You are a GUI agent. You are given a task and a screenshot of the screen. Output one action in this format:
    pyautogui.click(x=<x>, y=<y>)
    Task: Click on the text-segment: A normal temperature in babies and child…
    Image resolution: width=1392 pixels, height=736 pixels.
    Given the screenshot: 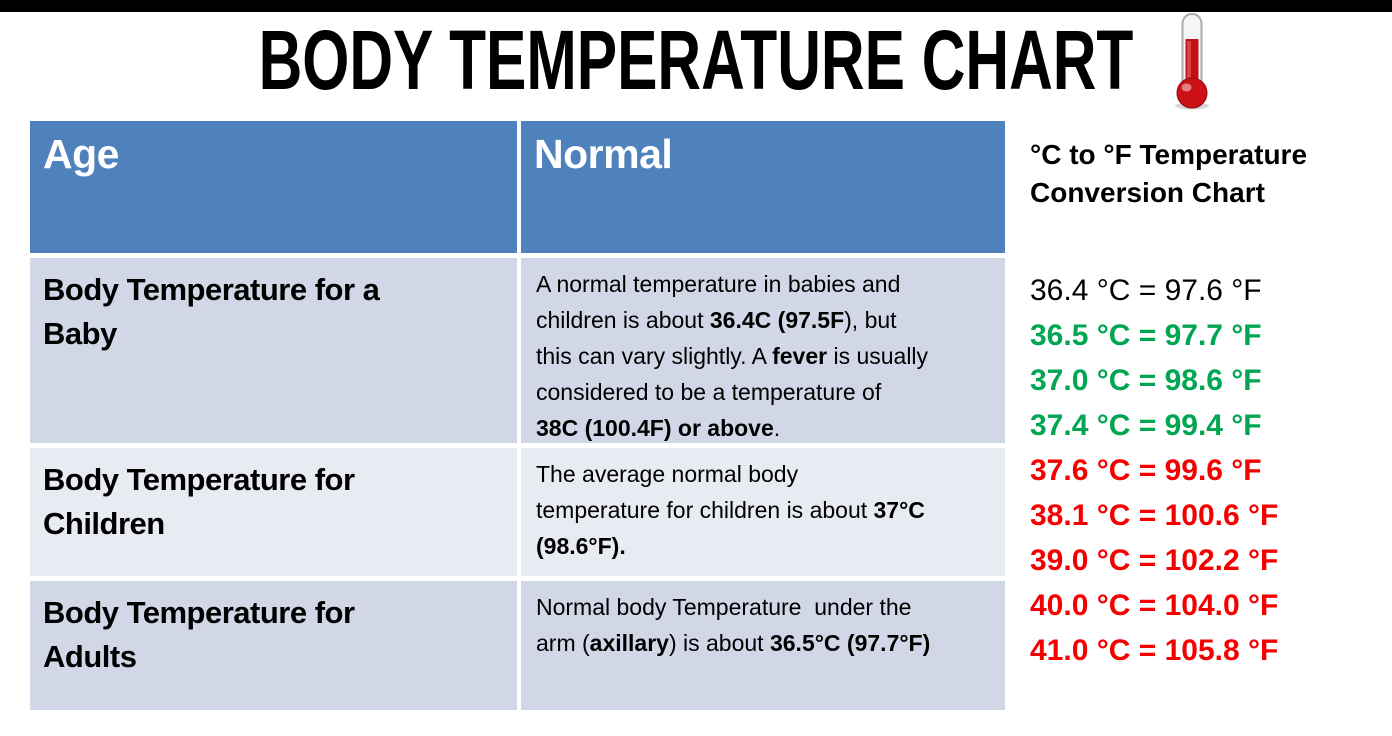 What is the action you would take?
    pyautogui.click(x=718, y=302)
    